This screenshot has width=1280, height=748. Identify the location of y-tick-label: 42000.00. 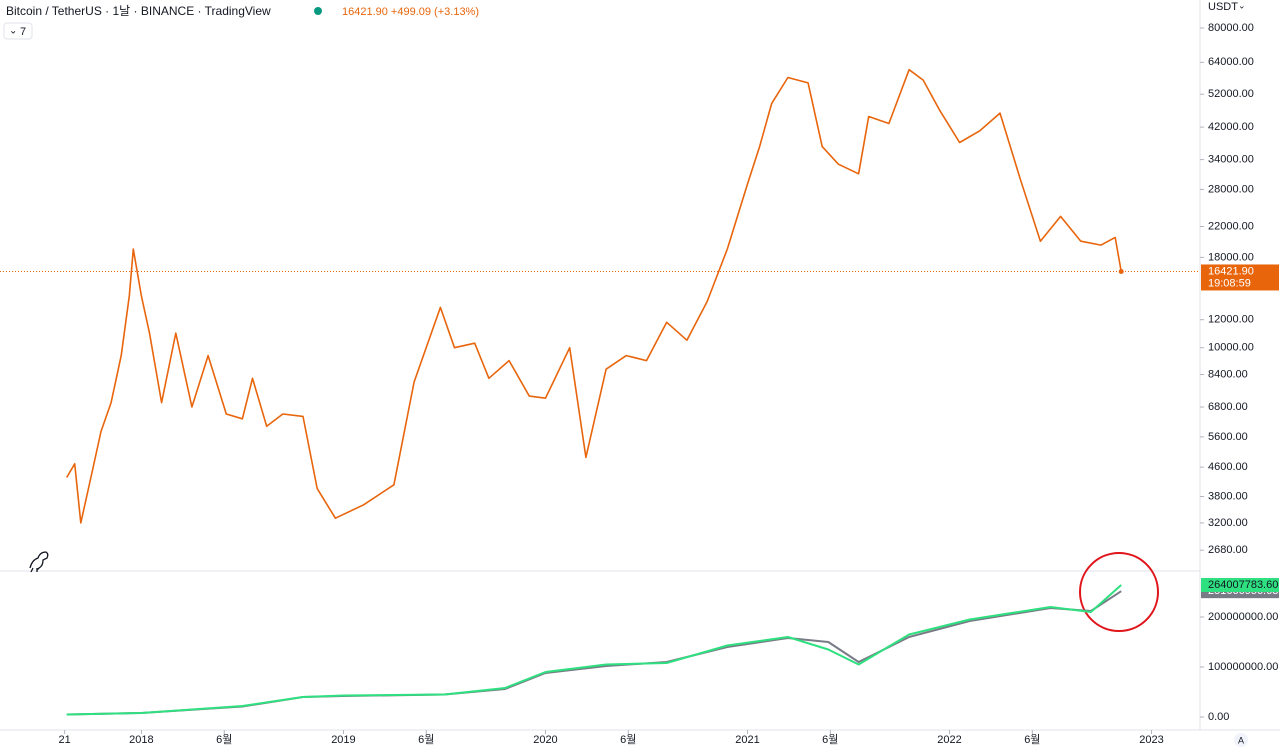
(1231, 127).